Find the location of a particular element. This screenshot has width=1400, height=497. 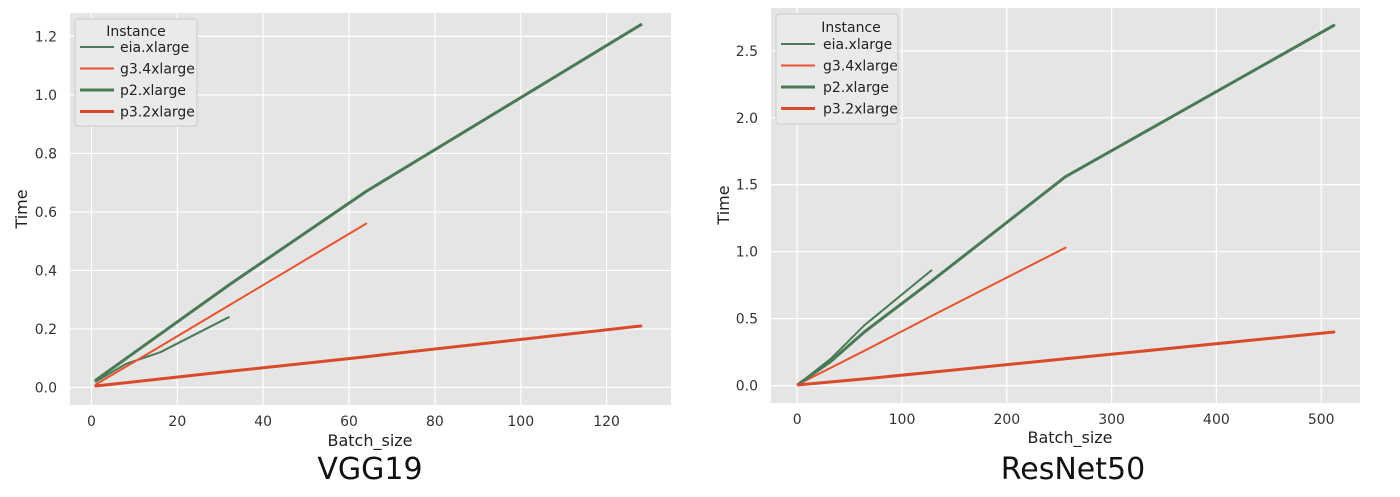

x-tick-labels: 0 100 200 300 400 500 is located at coordinates (1064, 420).